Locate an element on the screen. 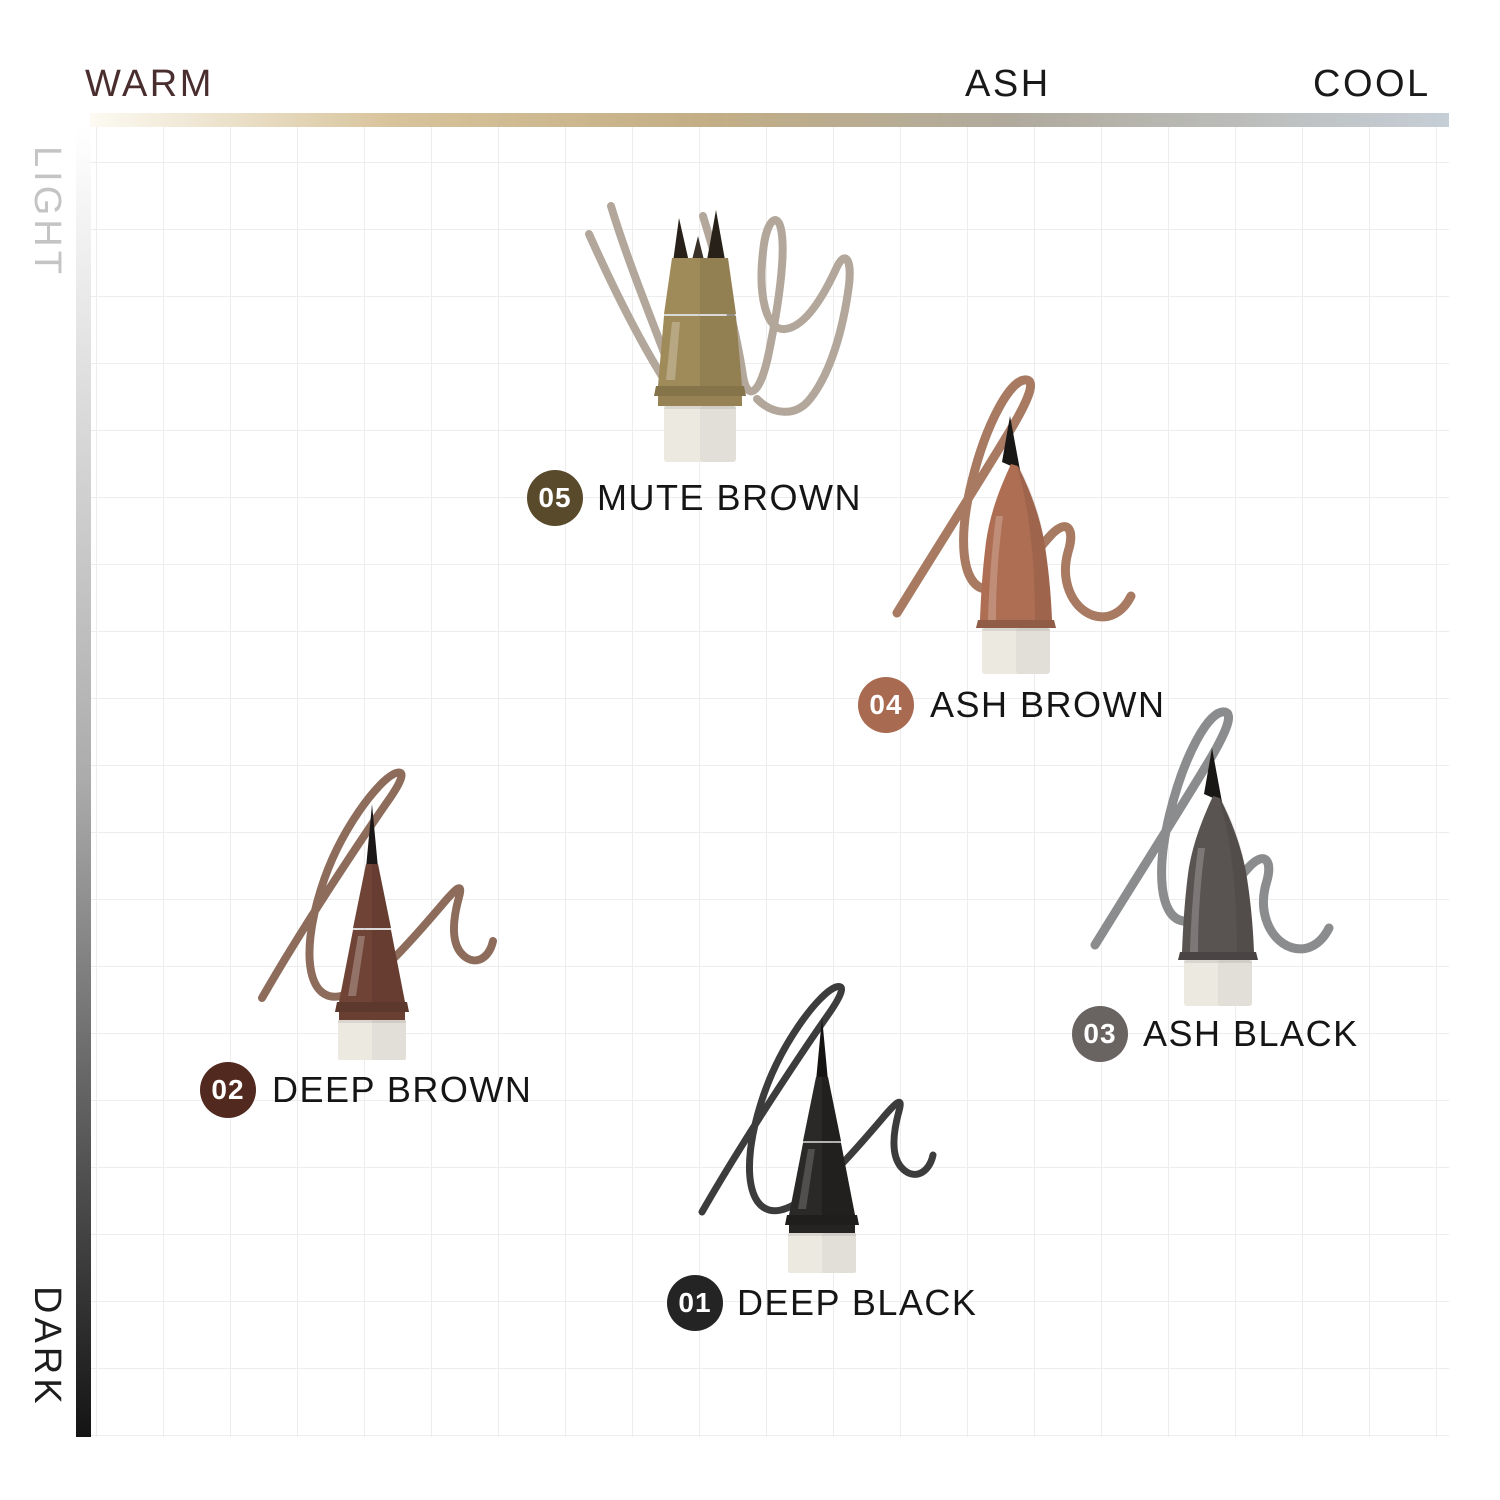 The width and height of the screenshot is (1500, 1500). axis-label-light: LIGHT is located at coordinates (47, 212).